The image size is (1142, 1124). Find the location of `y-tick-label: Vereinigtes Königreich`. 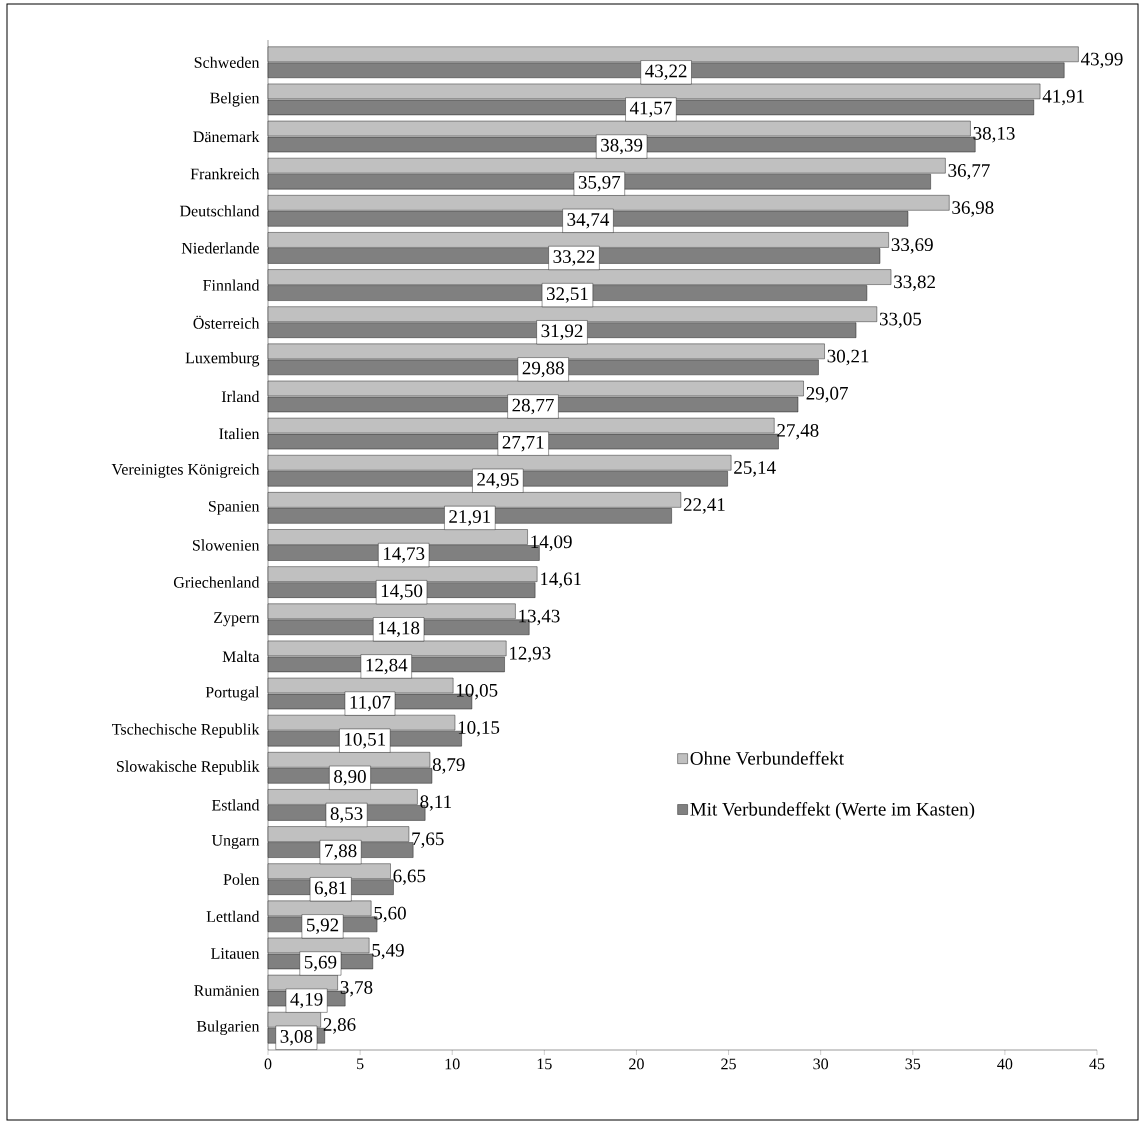

y-tick-label: Vereinigtes Königreich is located at coordinates (185, 471).